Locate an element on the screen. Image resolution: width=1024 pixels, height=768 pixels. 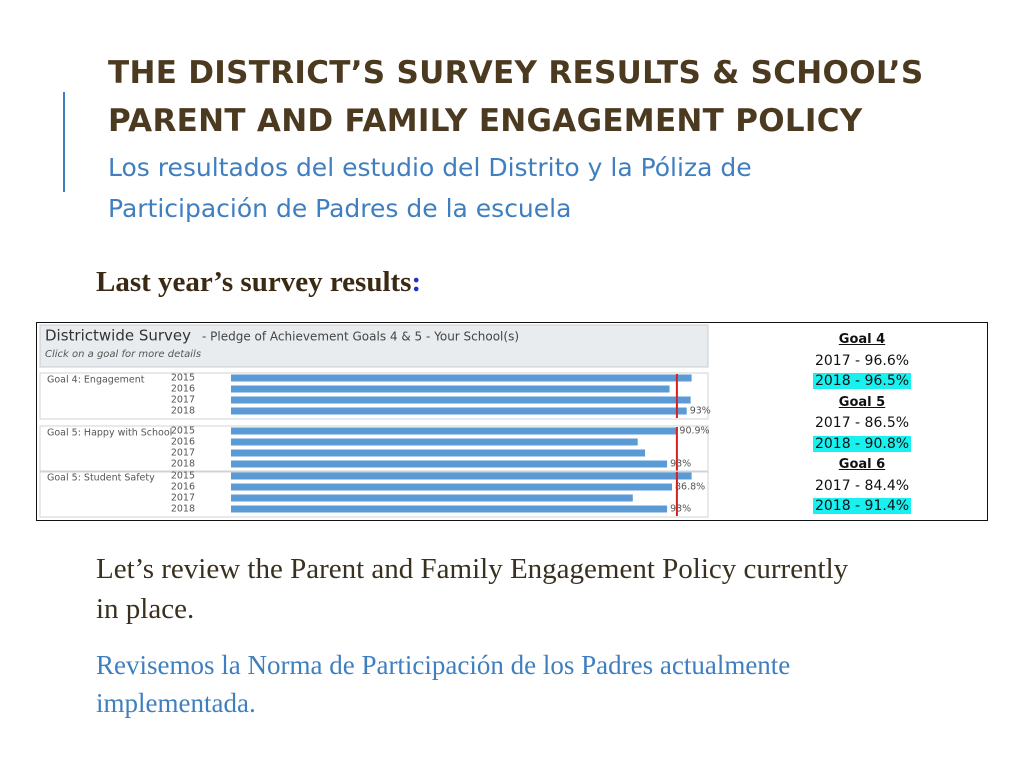
legend-line: 2017 - 96.6% is located at coordinates (862, 361).